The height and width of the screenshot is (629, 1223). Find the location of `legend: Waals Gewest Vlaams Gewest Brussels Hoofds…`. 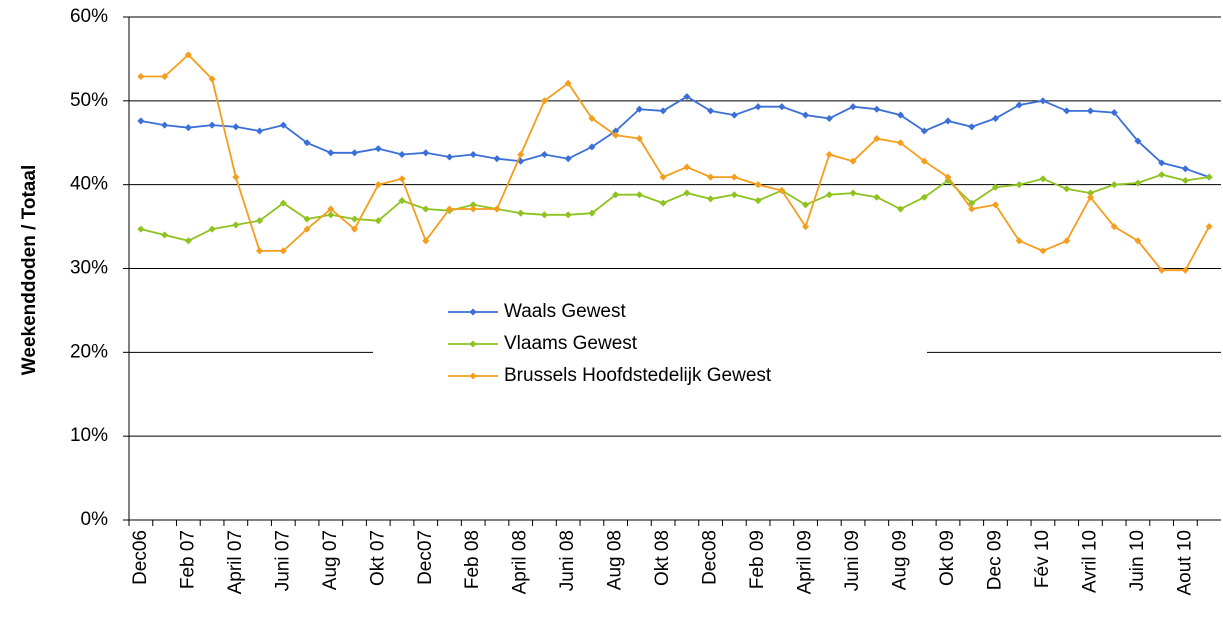

legend: Waals Gewest Vlaams Gewest Brussels Hoofds… is located at coordinates (650, 342).